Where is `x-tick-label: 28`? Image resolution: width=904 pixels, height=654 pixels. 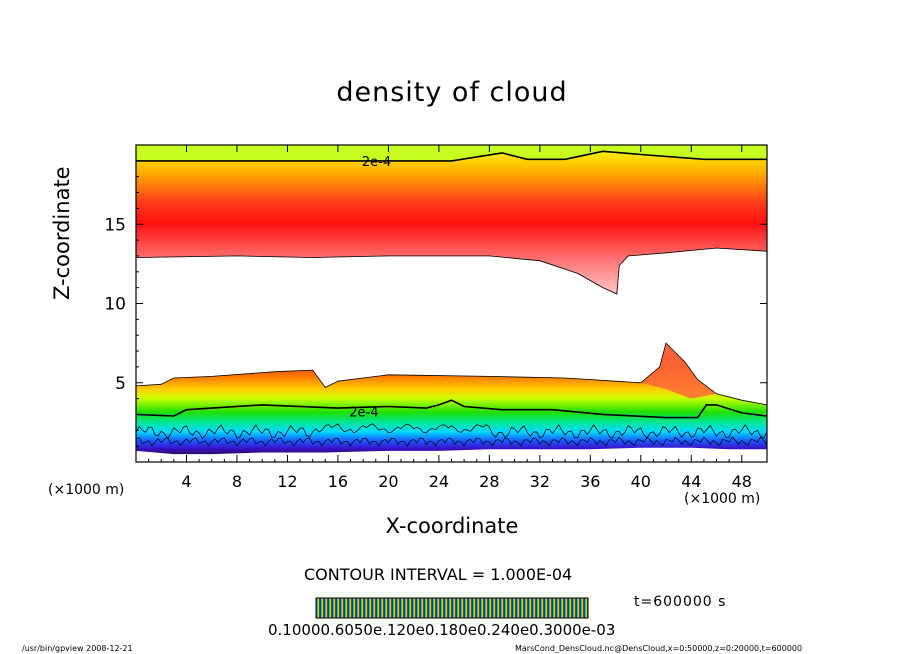 x-tick-label: 28 is located at coordinates (489, 481).